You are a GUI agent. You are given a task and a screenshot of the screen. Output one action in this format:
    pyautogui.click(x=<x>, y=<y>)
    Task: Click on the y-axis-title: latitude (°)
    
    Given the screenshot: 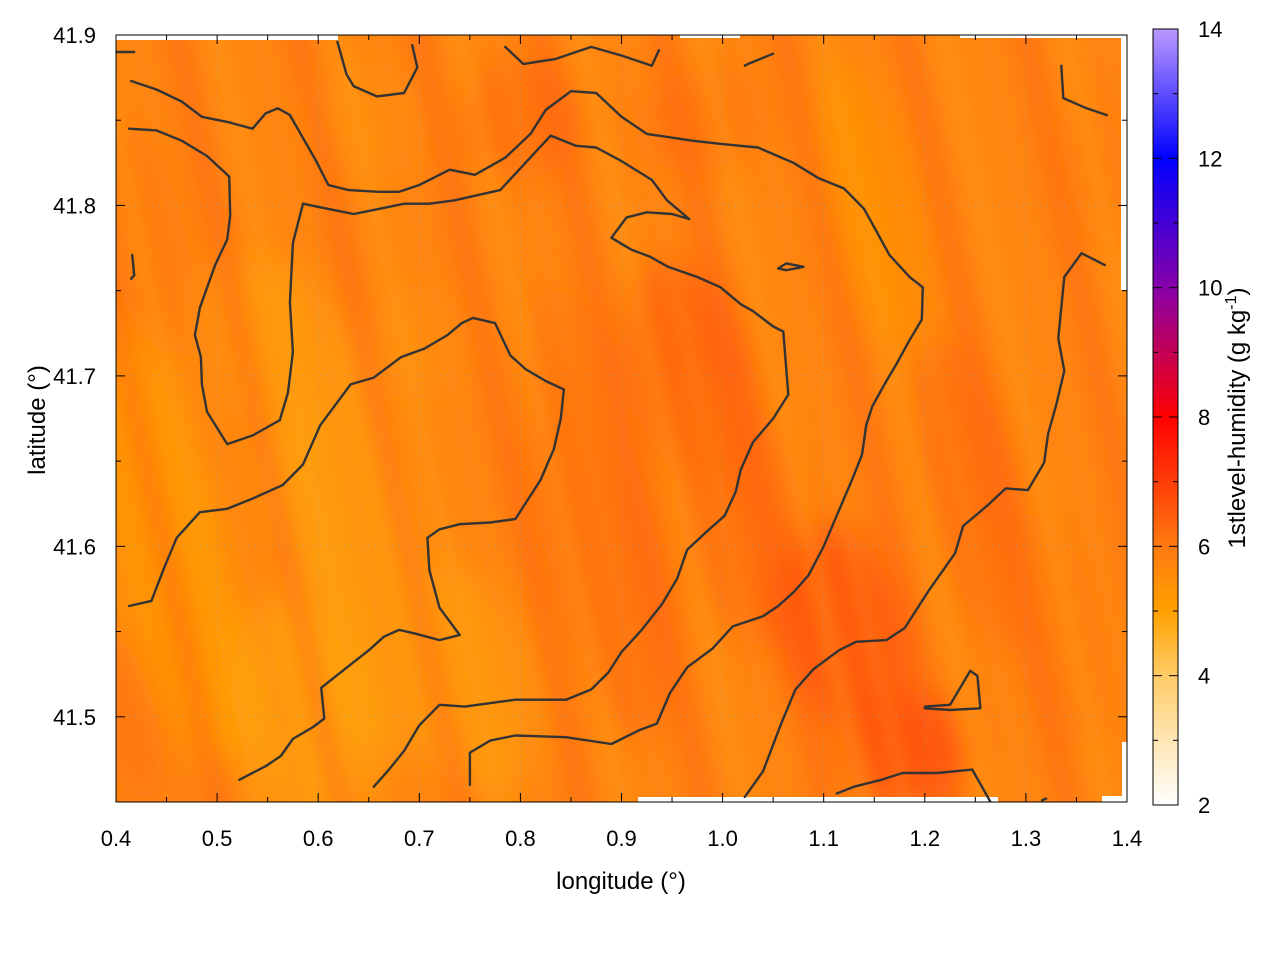 What is the action you would take?
    pyautogui.click(x=37, y=420)
    